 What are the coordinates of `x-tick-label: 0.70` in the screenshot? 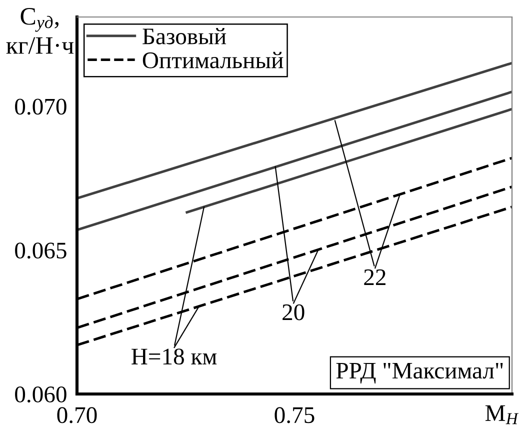 It's located at (77, 415).